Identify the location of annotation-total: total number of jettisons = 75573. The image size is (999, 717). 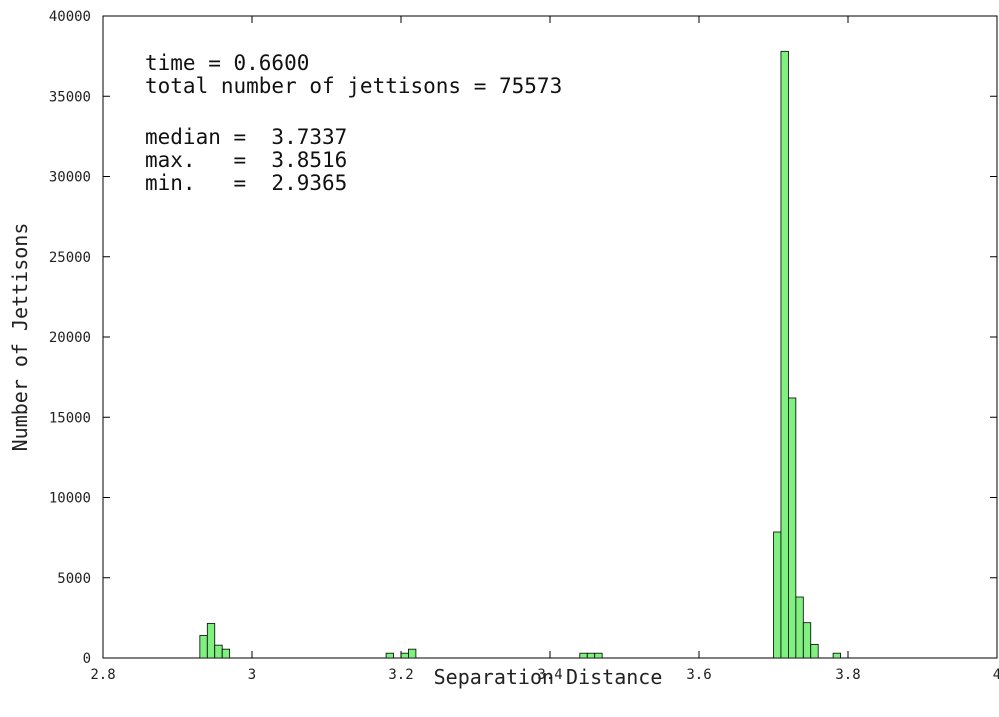
(353, 86).